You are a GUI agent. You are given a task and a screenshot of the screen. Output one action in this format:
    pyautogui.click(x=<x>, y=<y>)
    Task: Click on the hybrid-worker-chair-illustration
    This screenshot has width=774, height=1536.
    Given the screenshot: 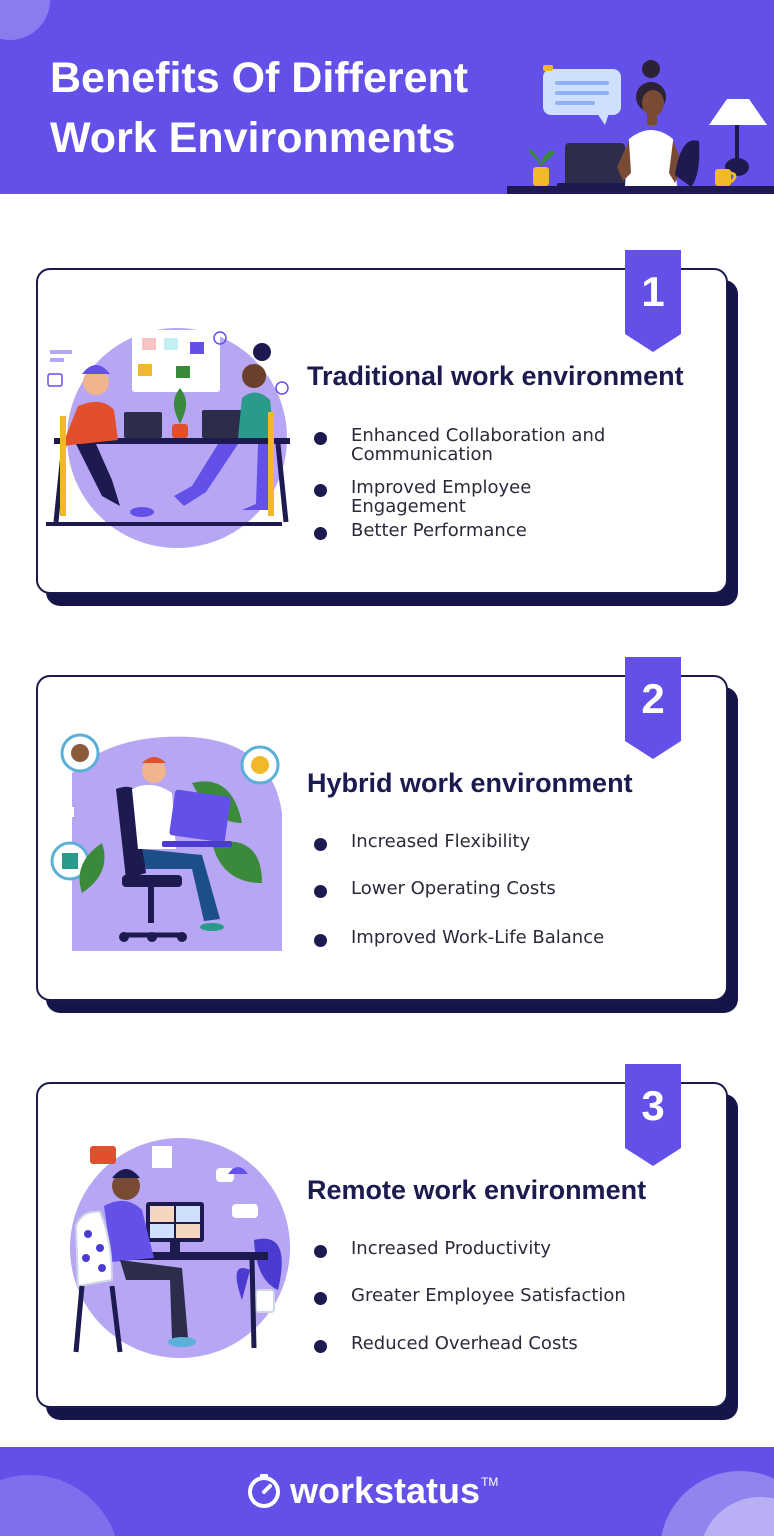 What is the action you would take?
    pyautogui.click(x=166, y=842)
    